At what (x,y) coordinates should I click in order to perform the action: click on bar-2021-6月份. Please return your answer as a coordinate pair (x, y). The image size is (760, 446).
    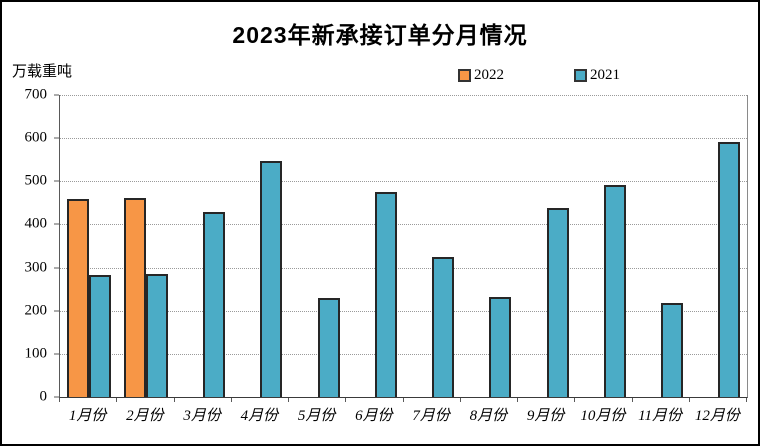
    Looking at the image, I should click on (385, 294).